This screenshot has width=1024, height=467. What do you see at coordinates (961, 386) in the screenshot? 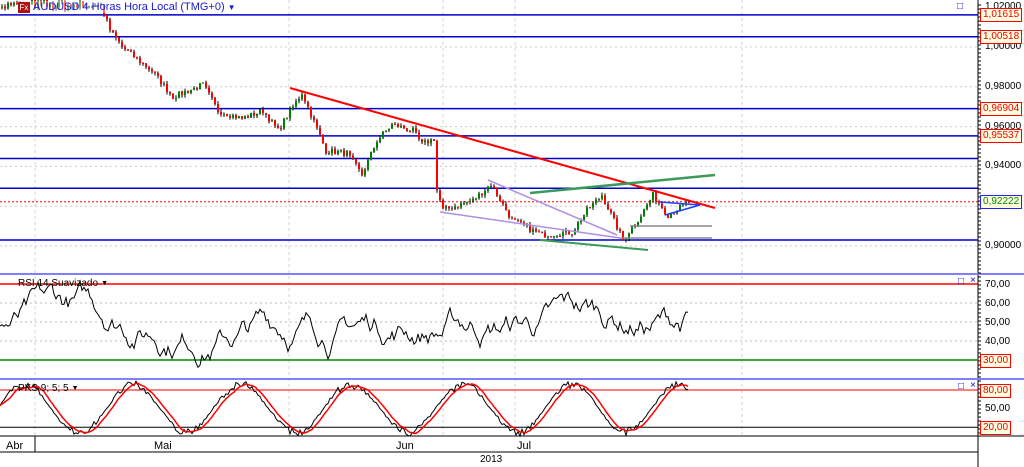
I see `stoch-maximize-button: □` at bounding box center [961, 386].